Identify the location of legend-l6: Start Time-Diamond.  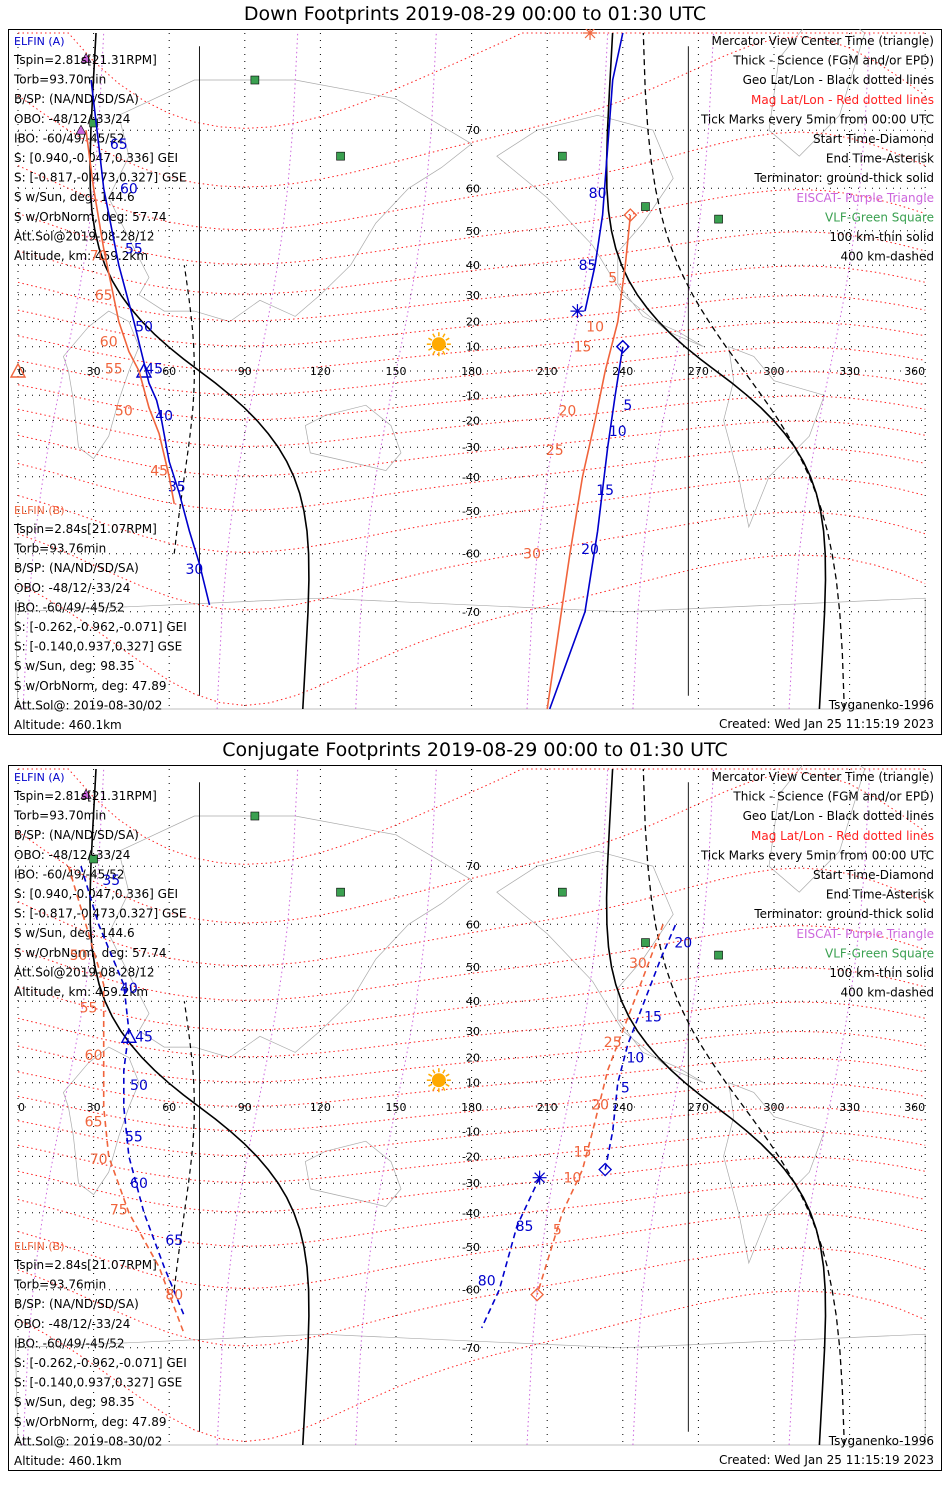
(873, 139).